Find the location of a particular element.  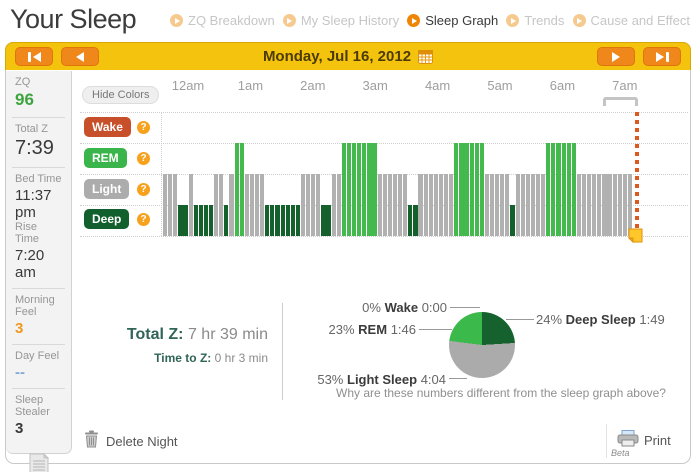

previous-night-button is located at coordinates (80, 56).